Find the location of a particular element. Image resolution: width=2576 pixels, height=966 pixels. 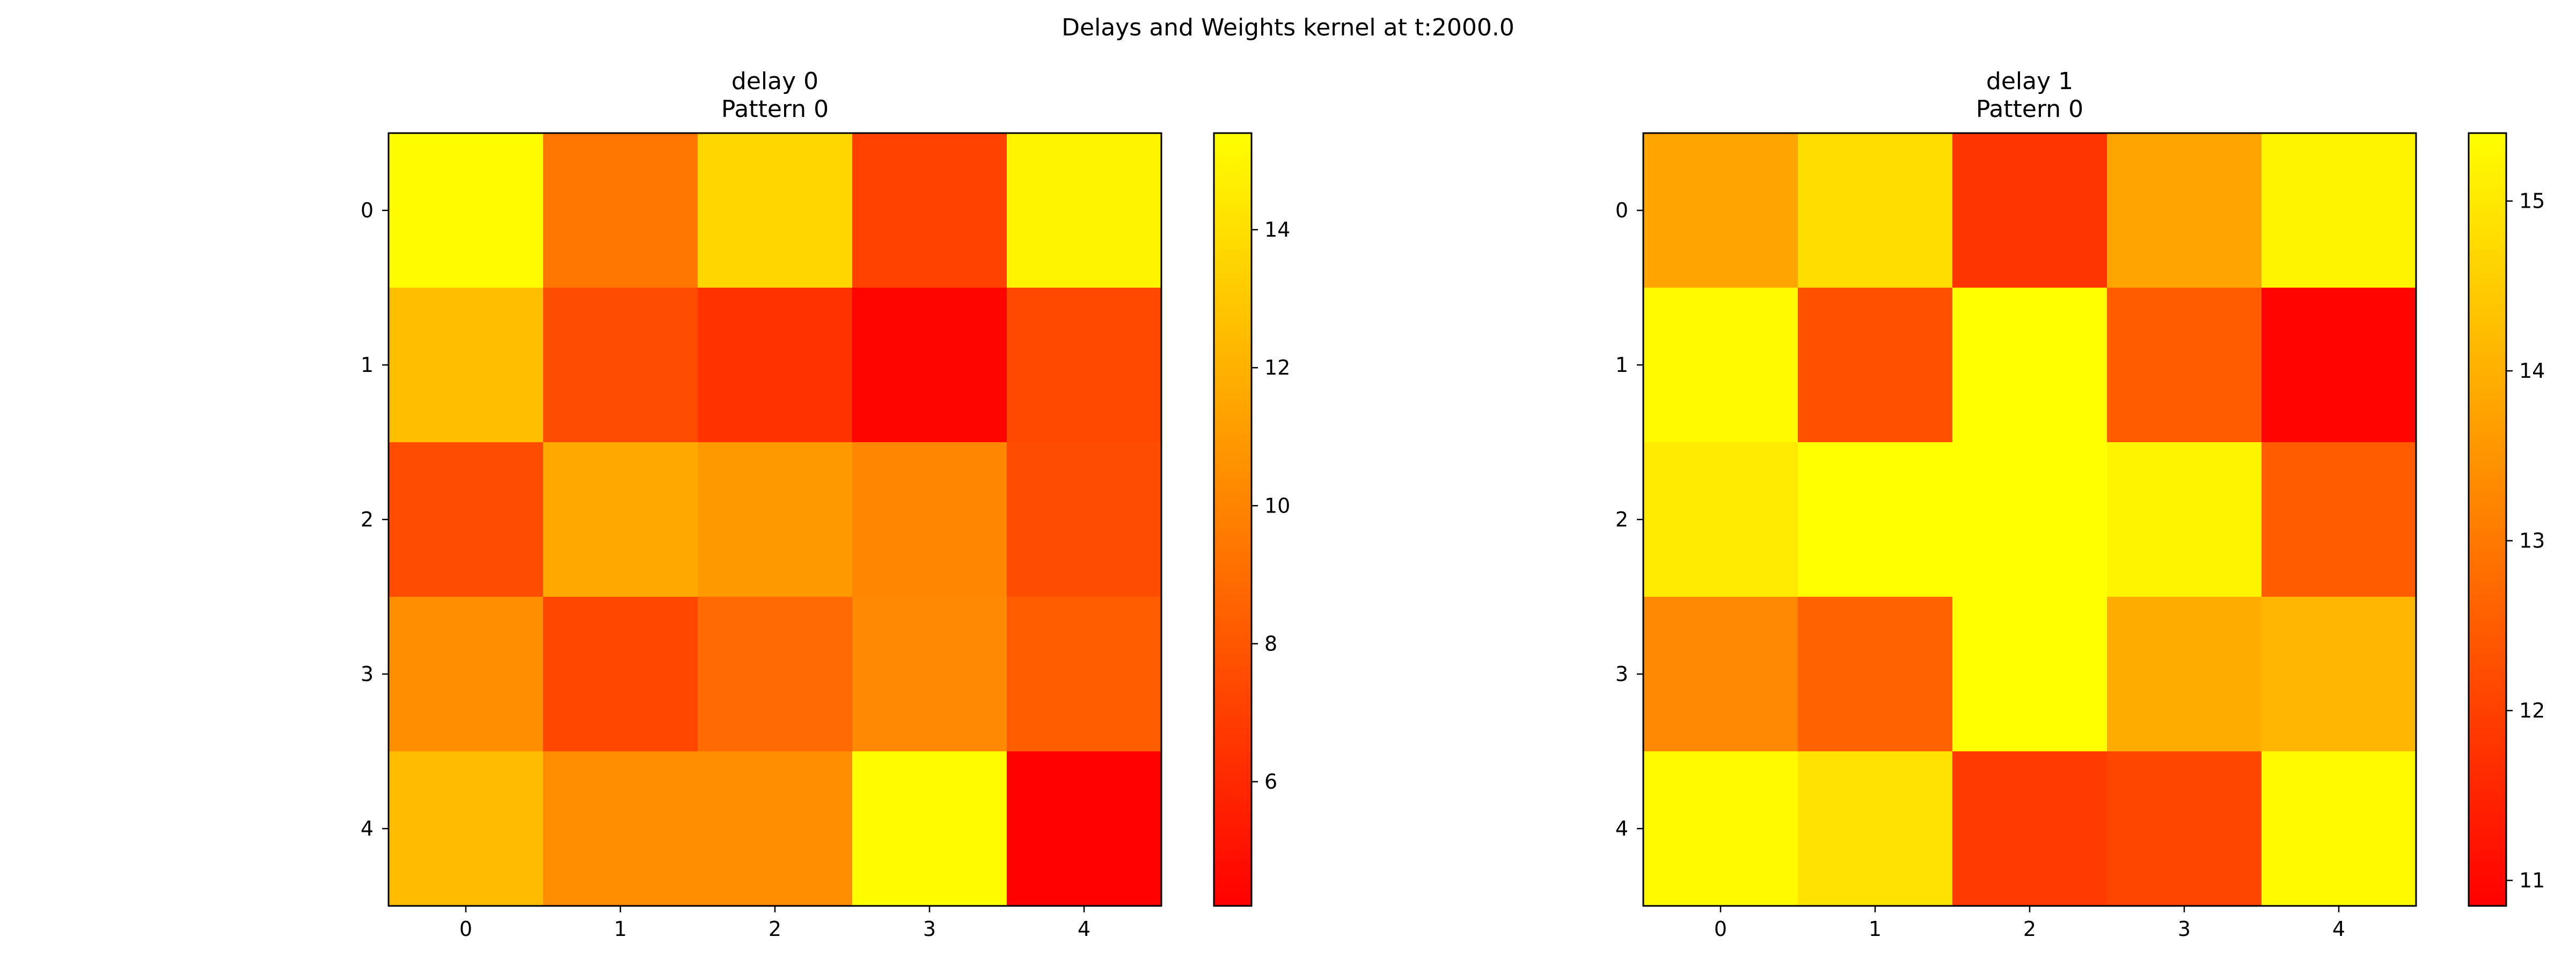

panel-title-line-0: delay 1 is located at coordinates (2029, 81).